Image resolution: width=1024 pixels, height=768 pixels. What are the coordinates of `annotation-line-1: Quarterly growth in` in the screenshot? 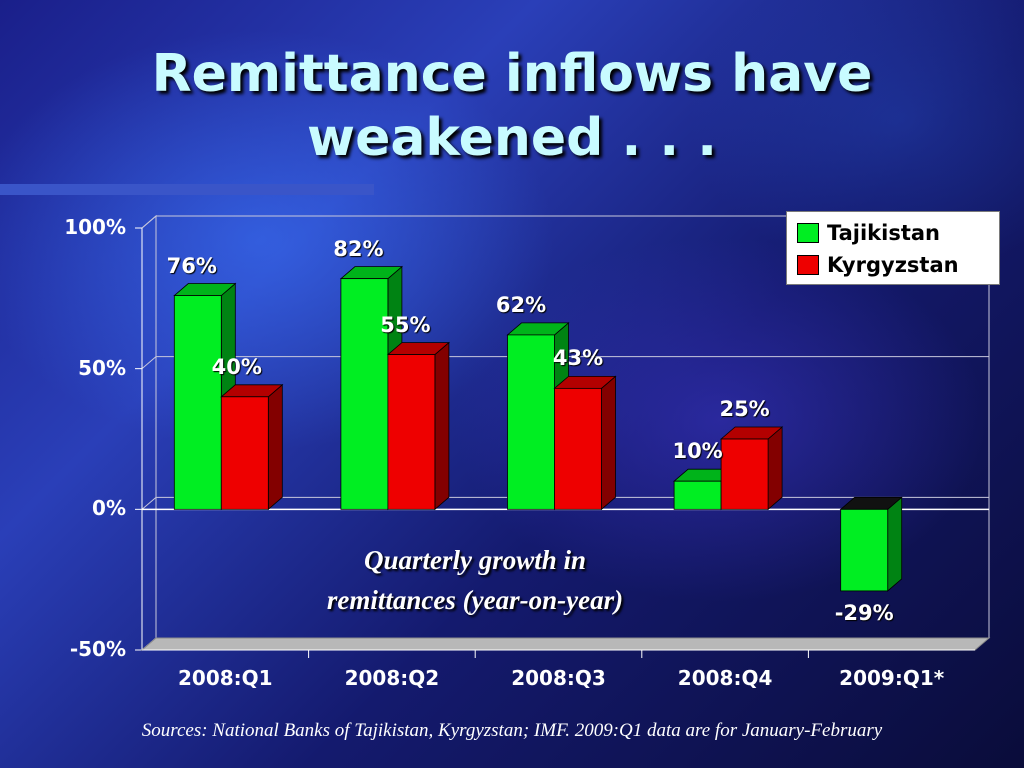 It's located at (475, 560).